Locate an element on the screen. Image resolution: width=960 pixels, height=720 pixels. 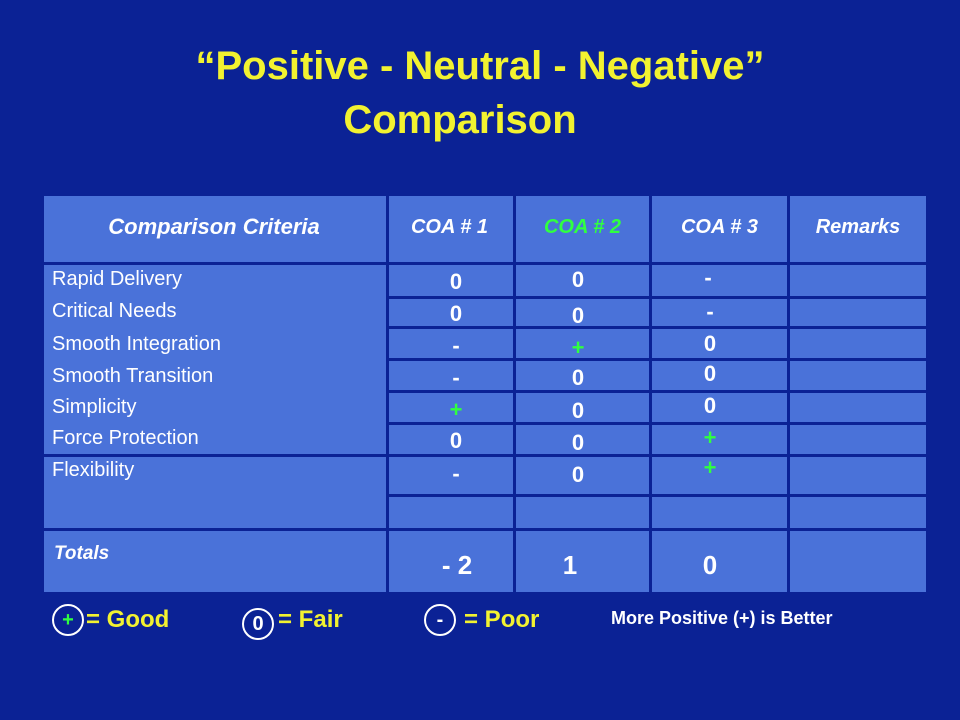
header-coa2: COA # 2 is located at coordinates (582, 227).